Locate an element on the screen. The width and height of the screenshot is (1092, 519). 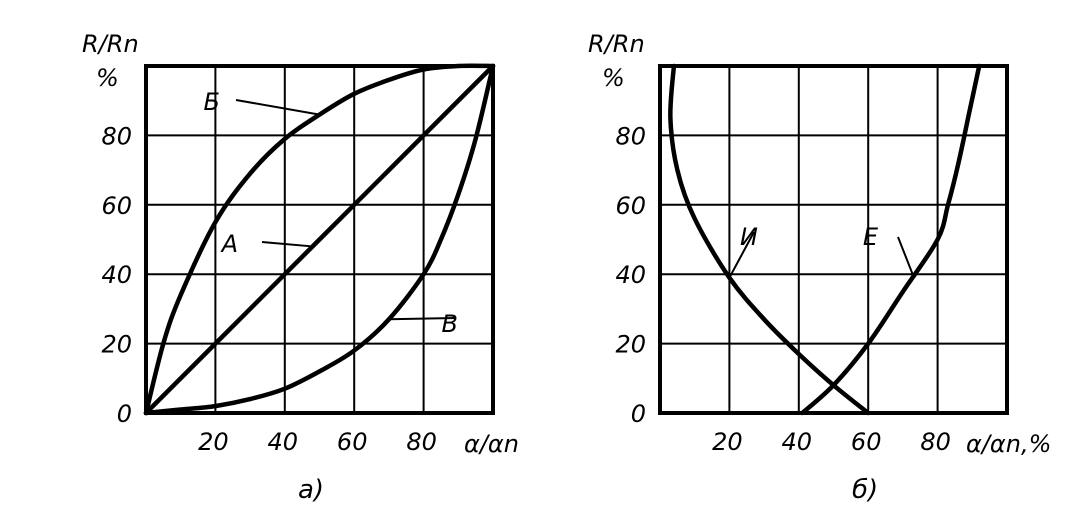
x-axis-label: α/αn is located at coordinates (491, 444).